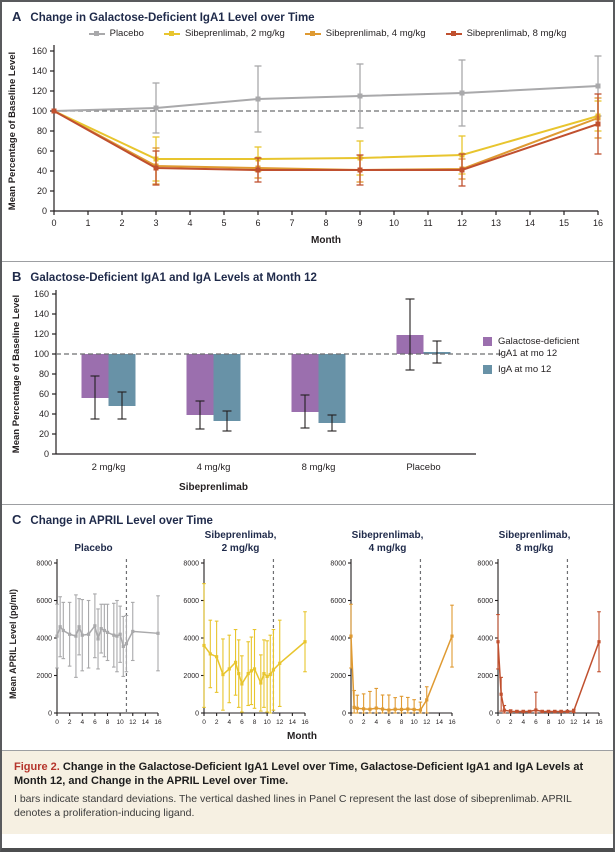 This screenshot has height=852, width=615. What do you see at coordinates (387, 542) in the screenshot?
I see `subplot-4mg-title: Sibeprenlimab, 4 mg/kg` at bounding box center [387, 542].